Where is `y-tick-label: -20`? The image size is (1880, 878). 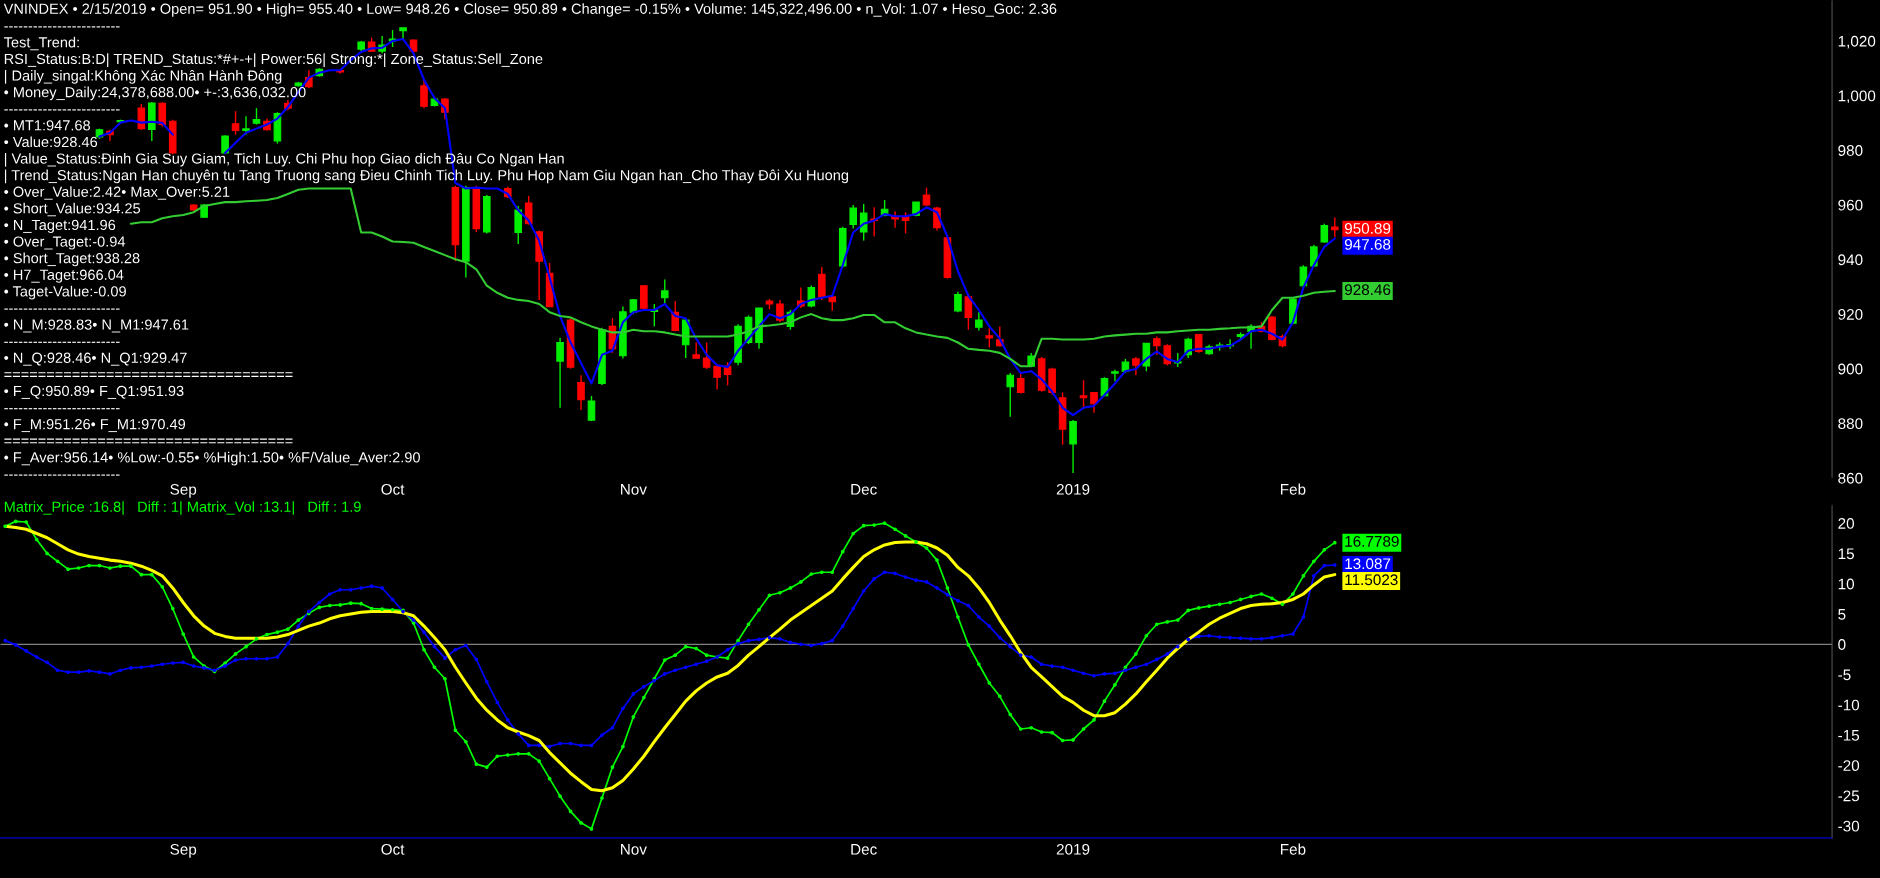 y-tick-label: -20 is located at coordinates (1849, 766).